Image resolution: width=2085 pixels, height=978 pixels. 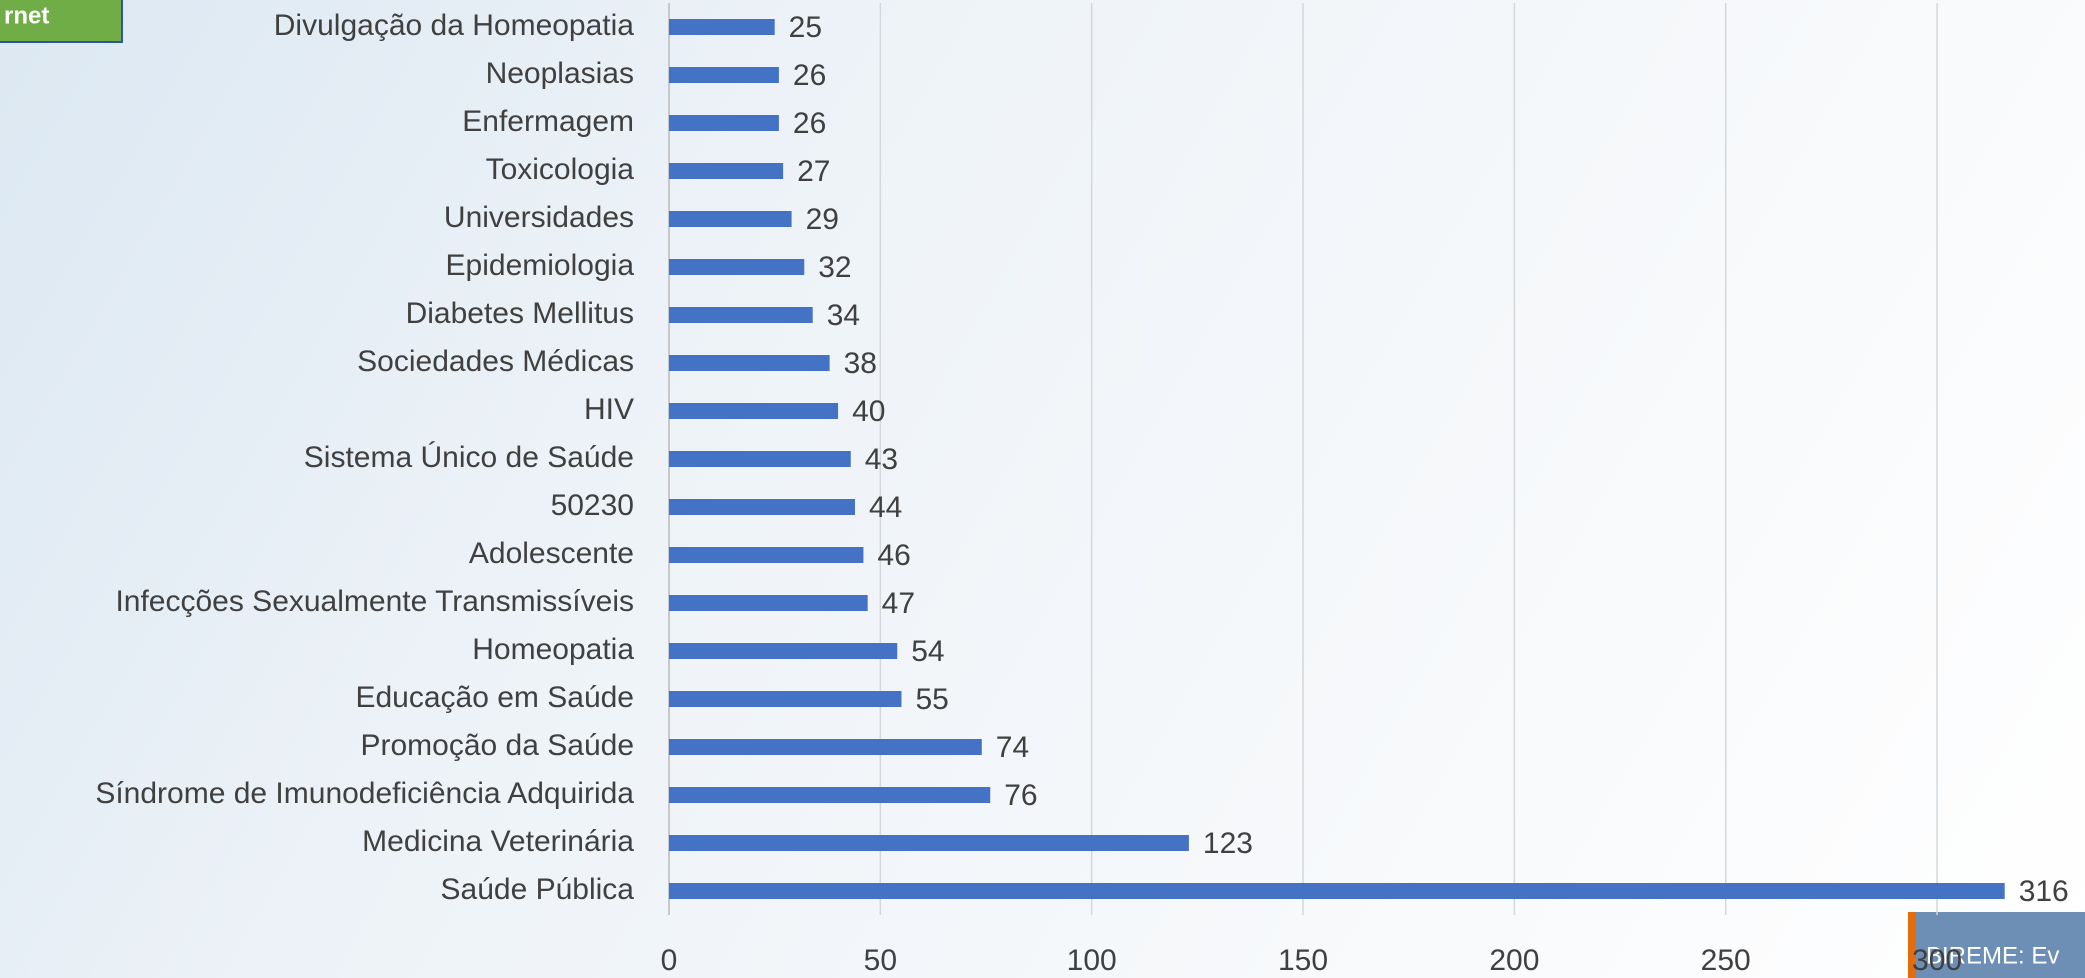 What do you see at coordinates (539, 217) in the screenshot?
I see `y-tick-label: Universidades` at bounding box center [539, 217].